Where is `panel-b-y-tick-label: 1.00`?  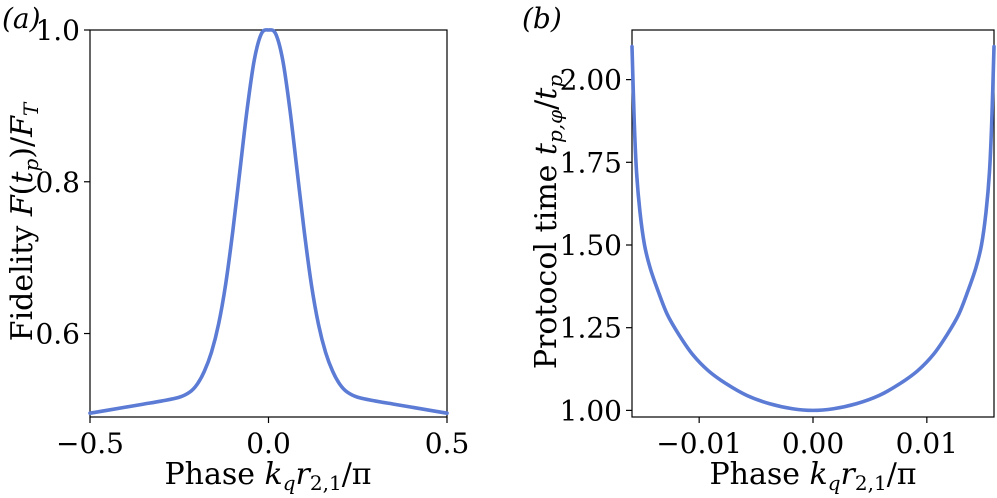
panel-b-y-tick-label: 1.00 is located at coordinates (591, 410).